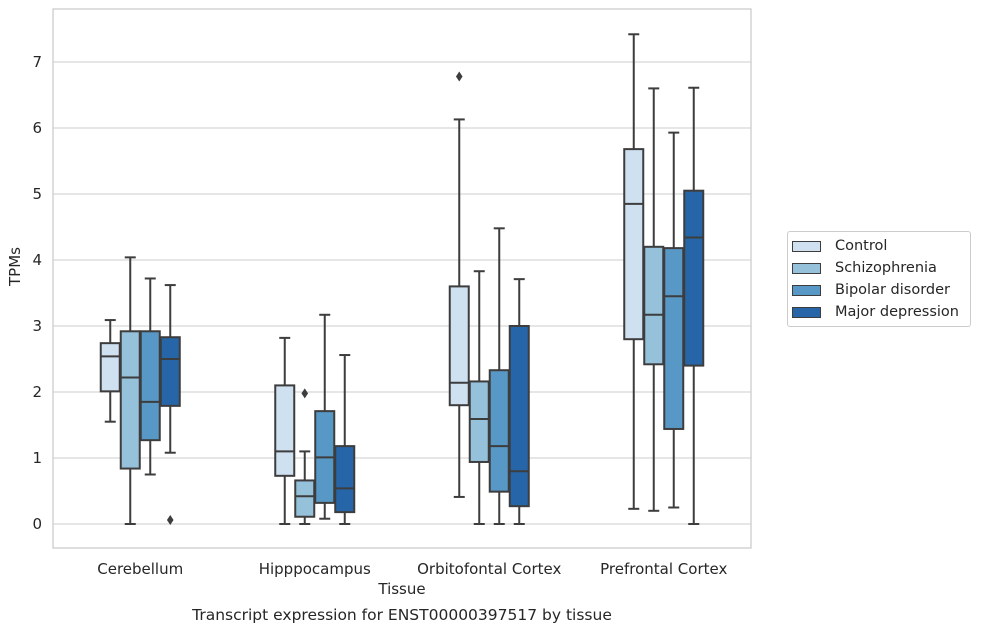  Describe the element at coordinates (37, 326) in the screenshot. I see `y-tick-label: 3` at that location.